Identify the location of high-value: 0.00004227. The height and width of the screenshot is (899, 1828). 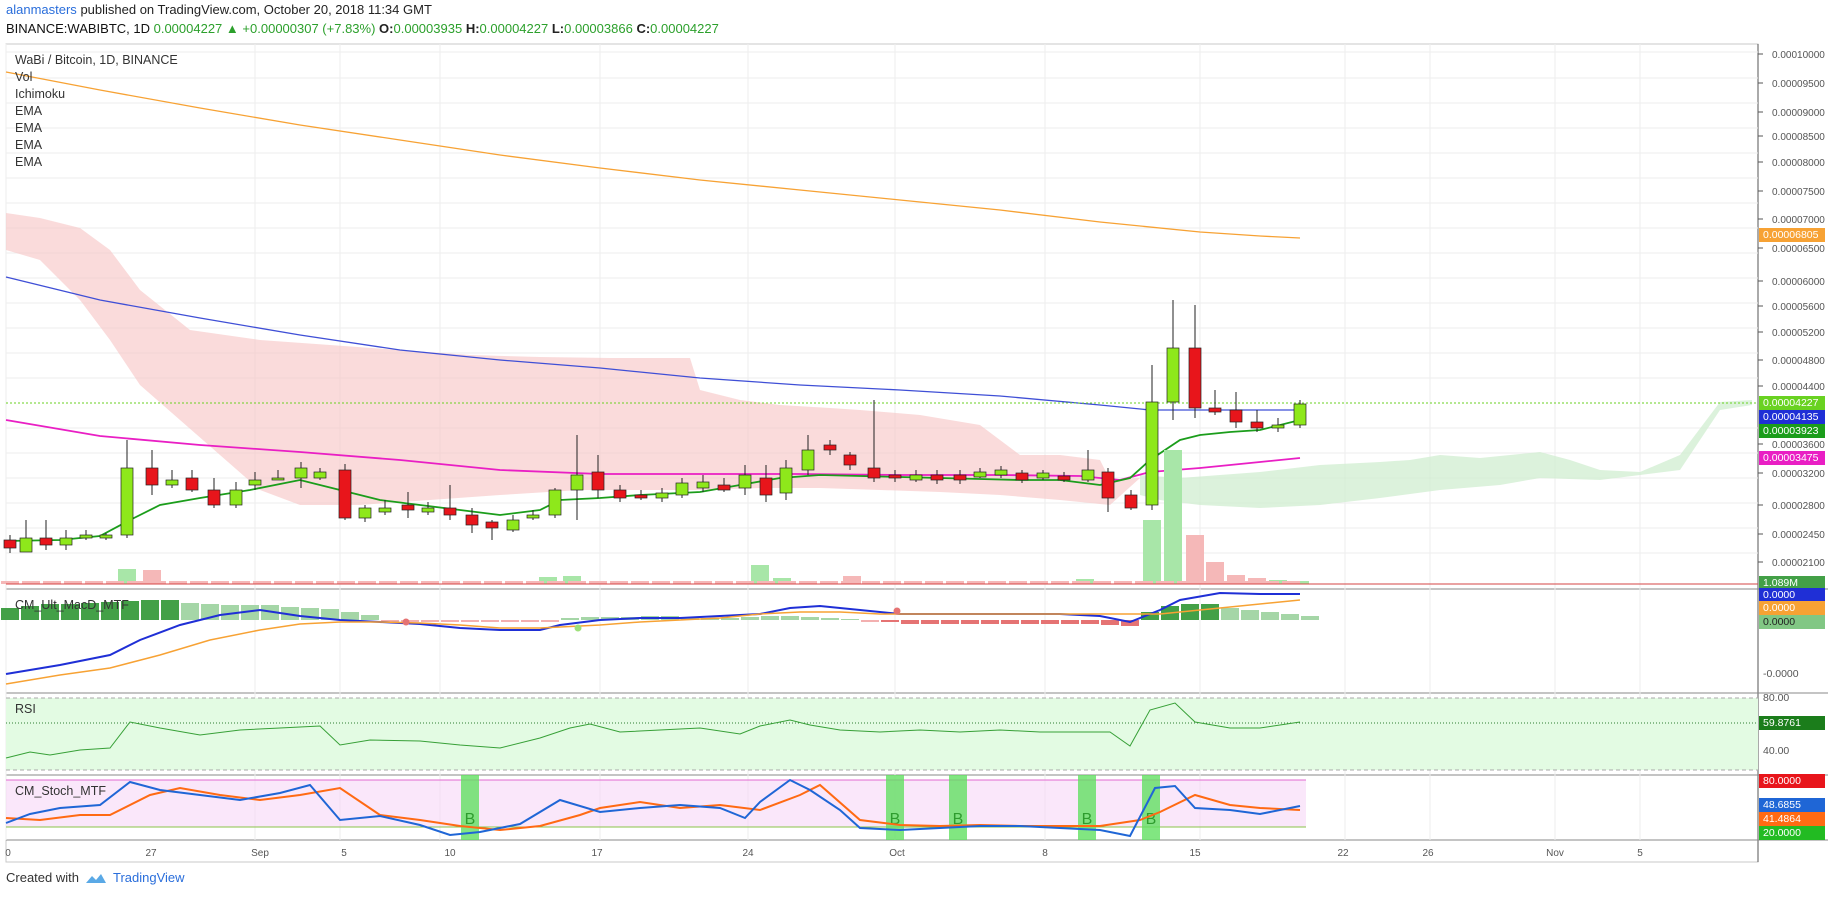
(514, 28).